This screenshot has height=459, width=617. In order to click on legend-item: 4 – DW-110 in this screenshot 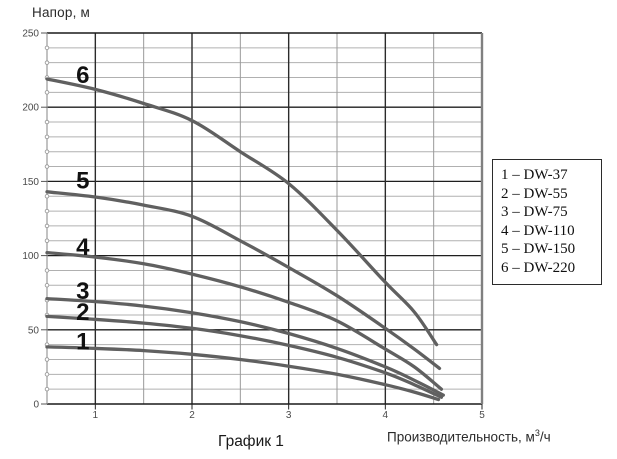, I will do `click(538, 230)`.